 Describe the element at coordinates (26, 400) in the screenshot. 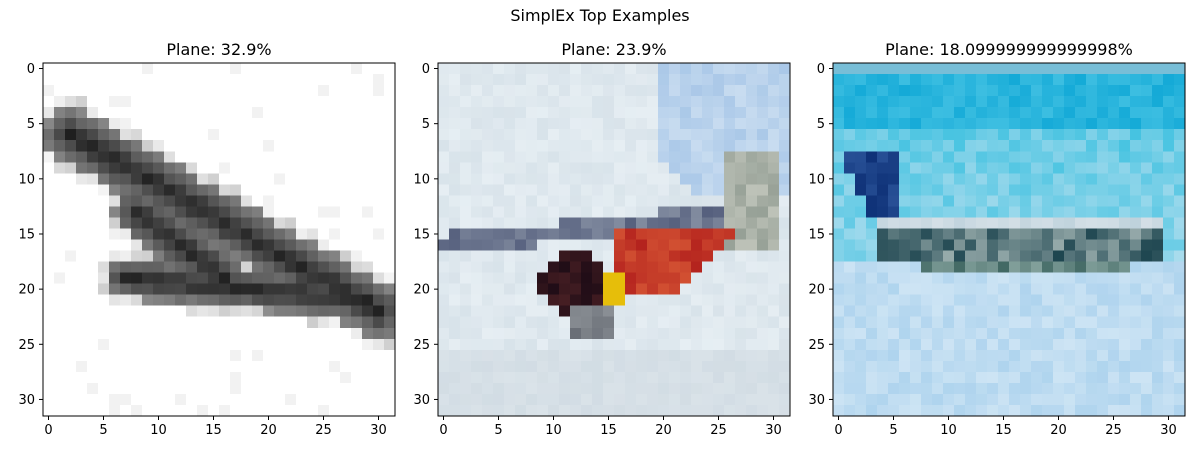

I see `y-tick-label: 30` at that location.